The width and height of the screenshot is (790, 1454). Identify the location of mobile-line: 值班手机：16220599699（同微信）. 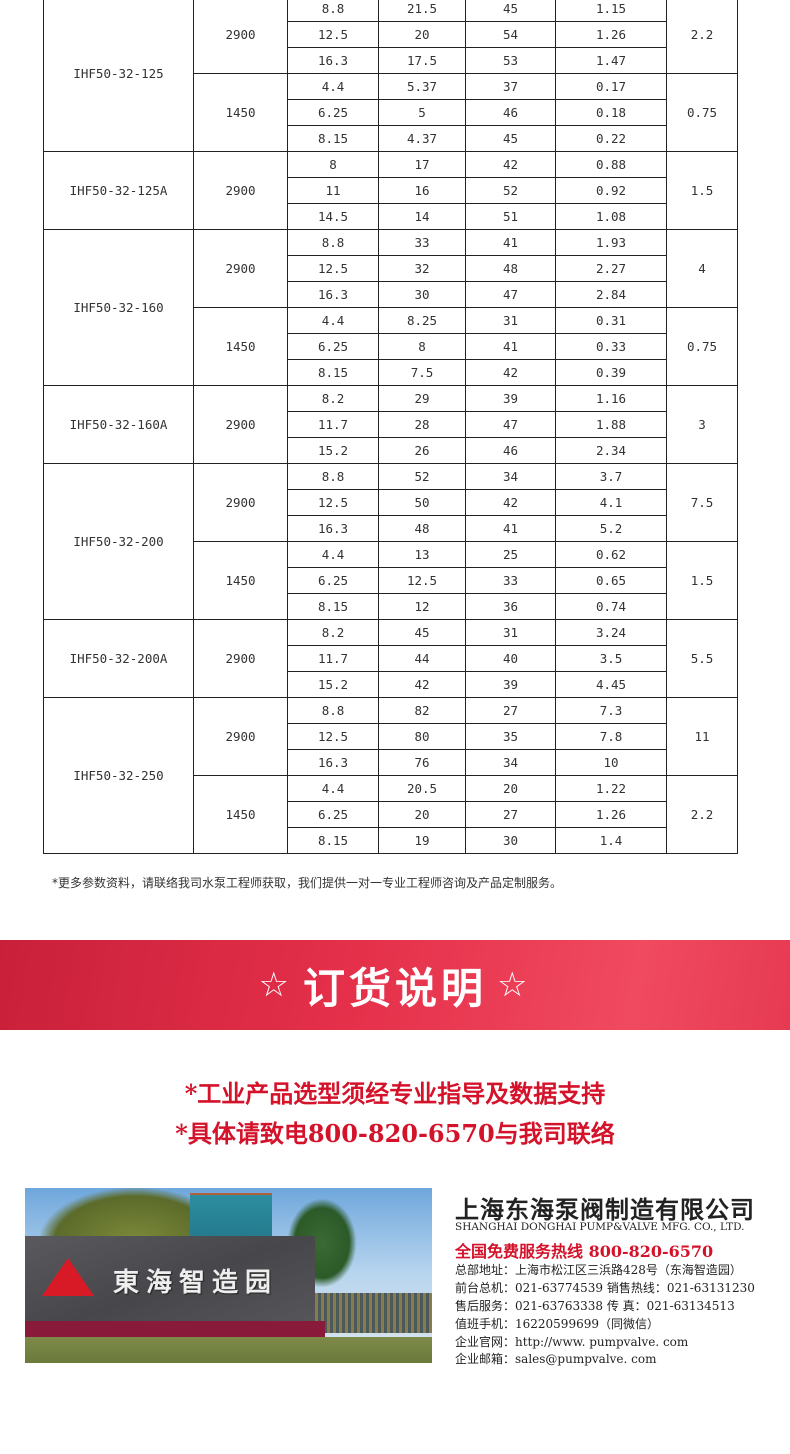
(557, 1324).